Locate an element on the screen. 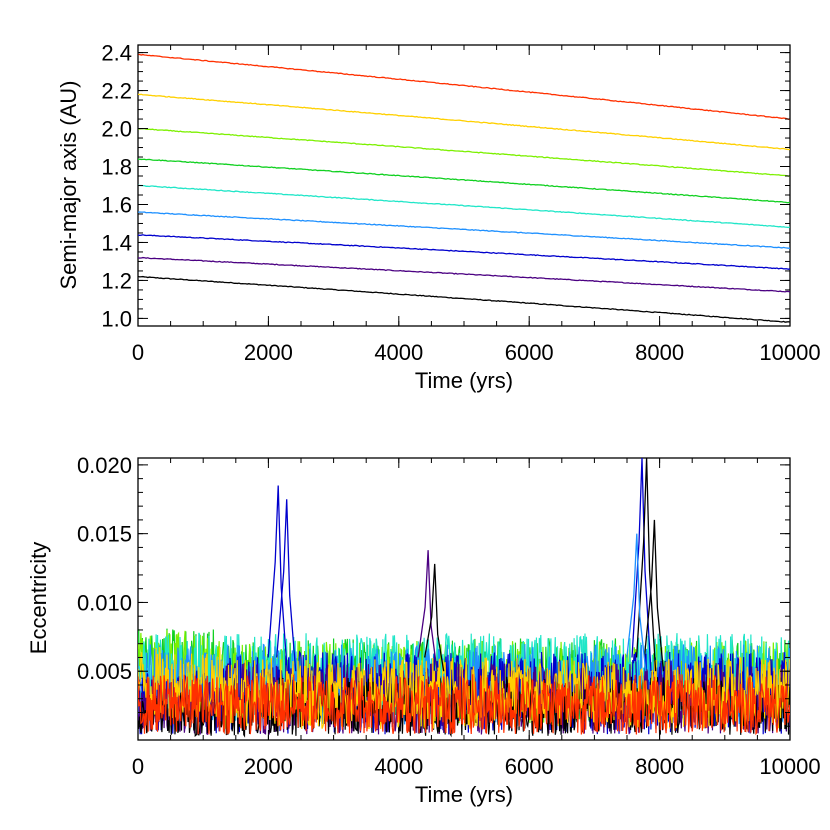 This screenshot has height=830, width=830. y-tick-label: 0.010 is located at coordinates (104, 602).